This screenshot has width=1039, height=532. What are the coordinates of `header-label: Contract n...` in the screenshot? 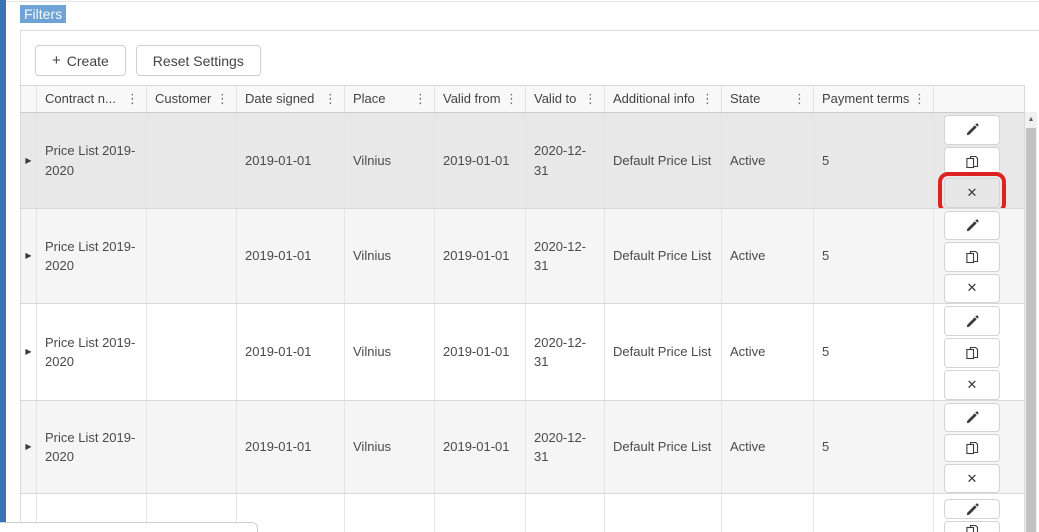 It's located at (80, 98).